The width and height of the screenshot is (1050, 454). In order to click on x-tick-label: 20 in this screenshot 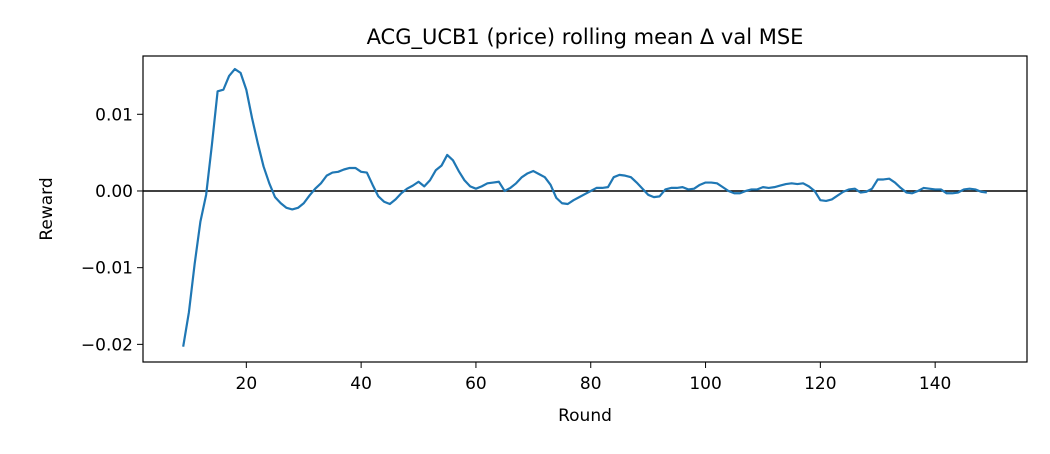, I will do `click(247, 384)`.